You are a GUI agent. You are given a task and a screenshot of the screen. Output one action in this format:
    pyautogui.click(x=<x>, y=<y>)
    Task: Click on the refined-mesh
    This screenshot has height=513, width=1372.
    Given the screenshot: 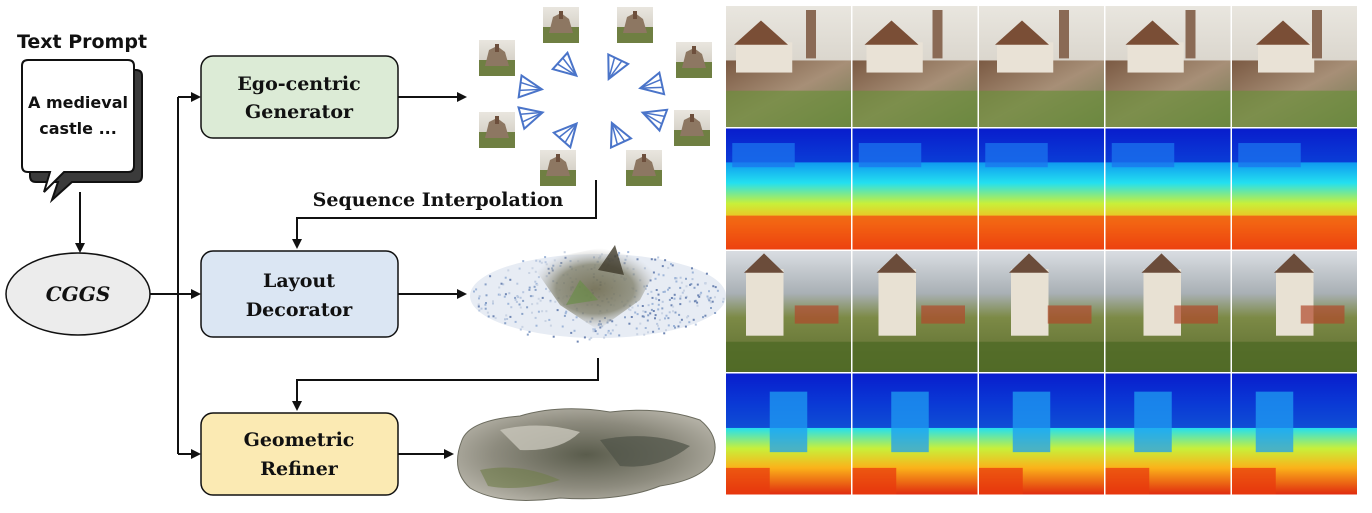 What is the action you would take?
    pyautogui.click(x=586, y=454)
    